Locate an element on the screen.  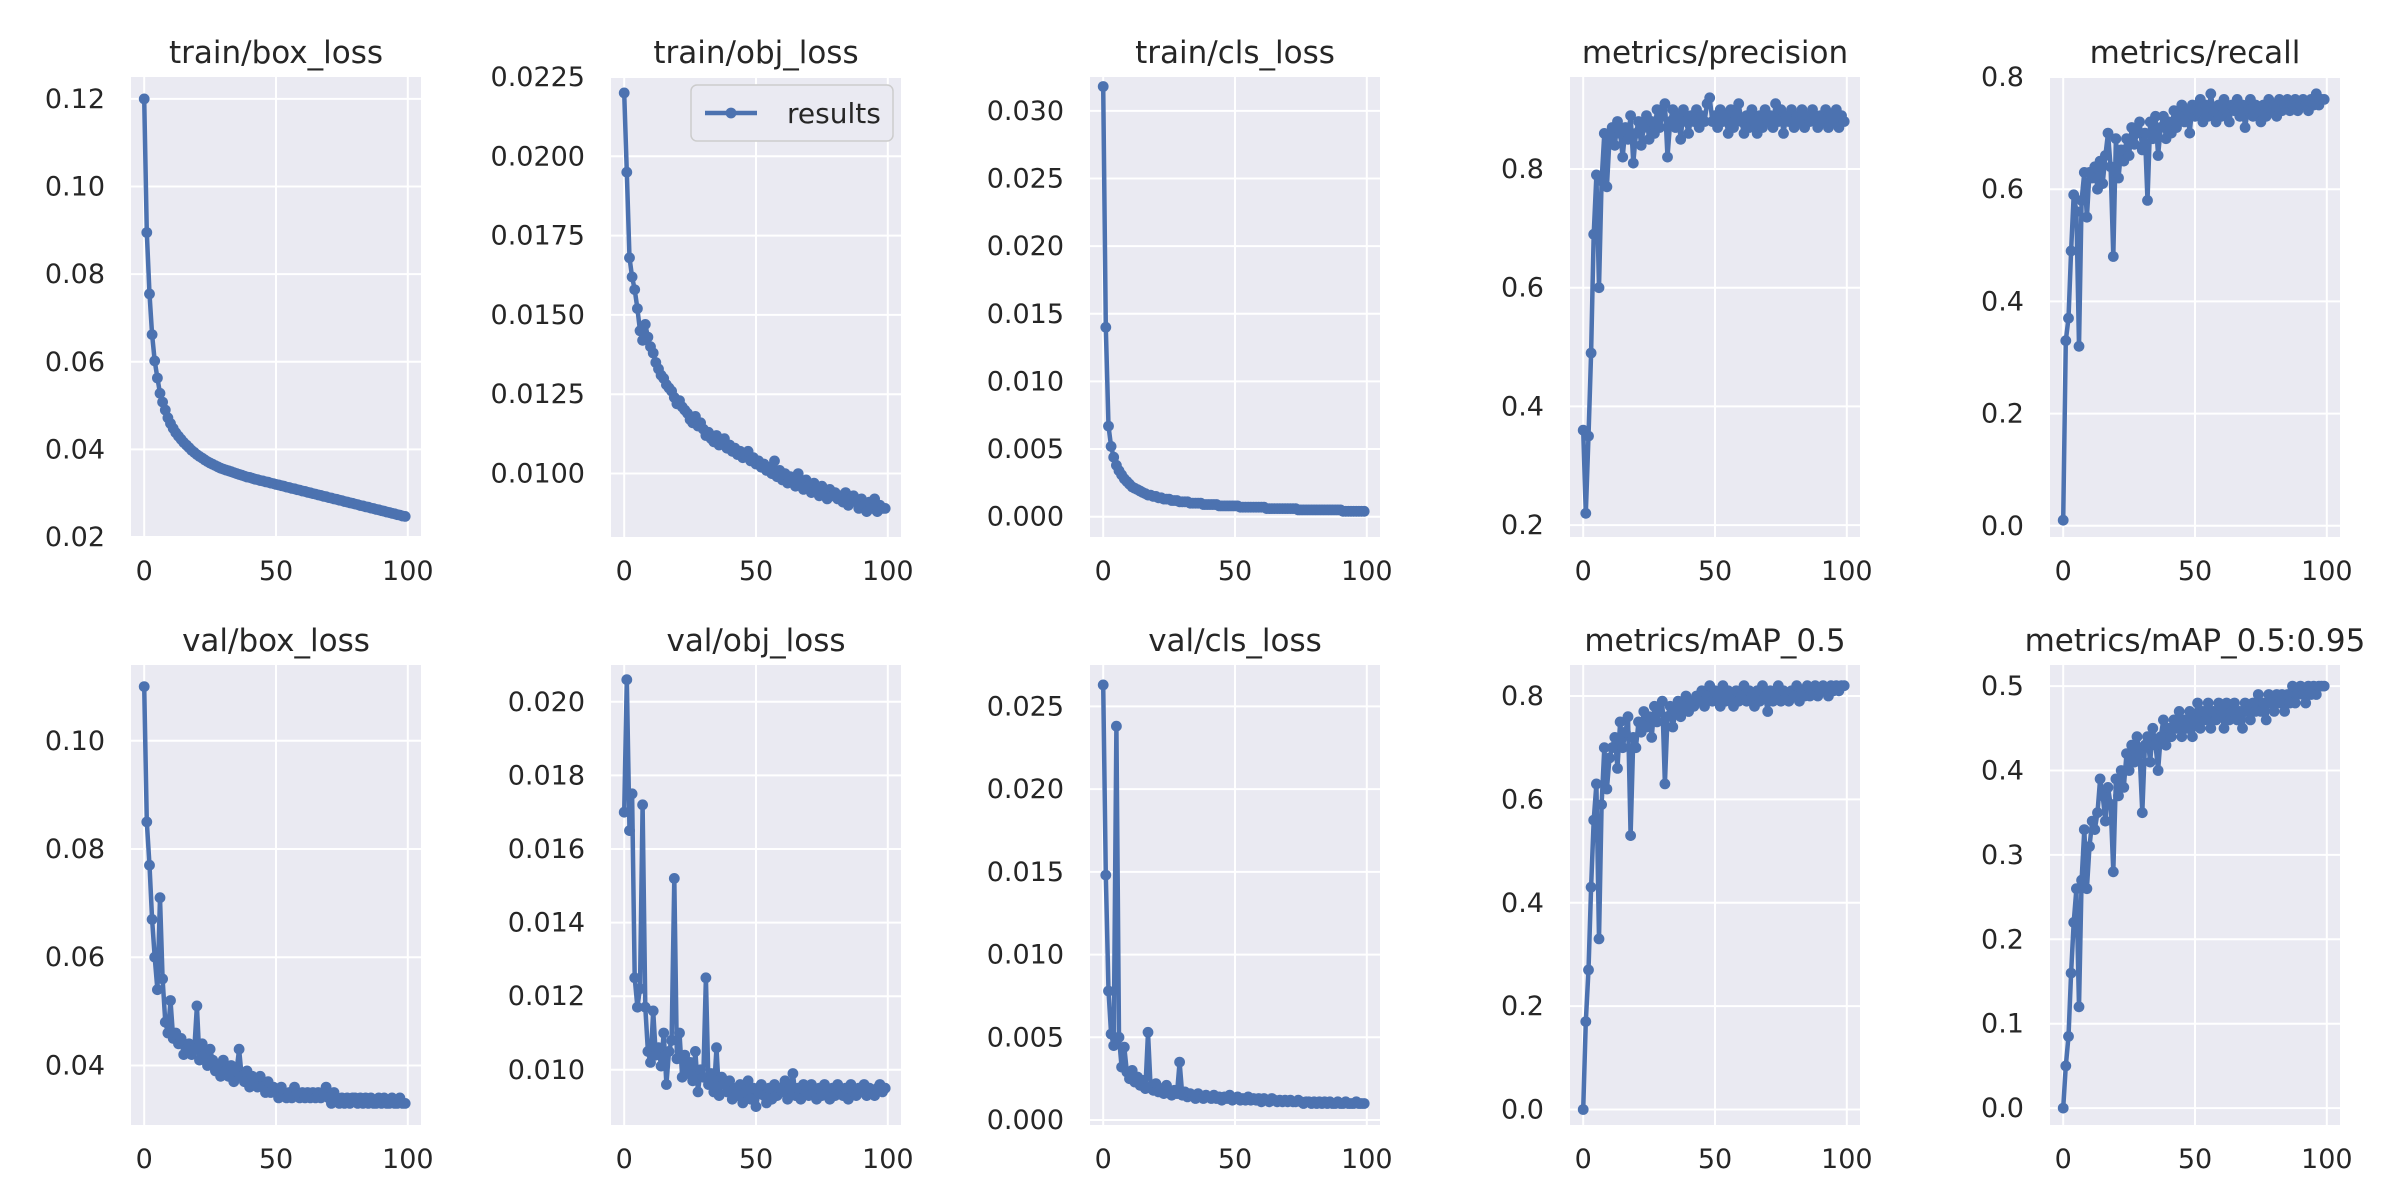
y-tick-label-0.0100: 0.0100 is located at coordinates (538, 474).